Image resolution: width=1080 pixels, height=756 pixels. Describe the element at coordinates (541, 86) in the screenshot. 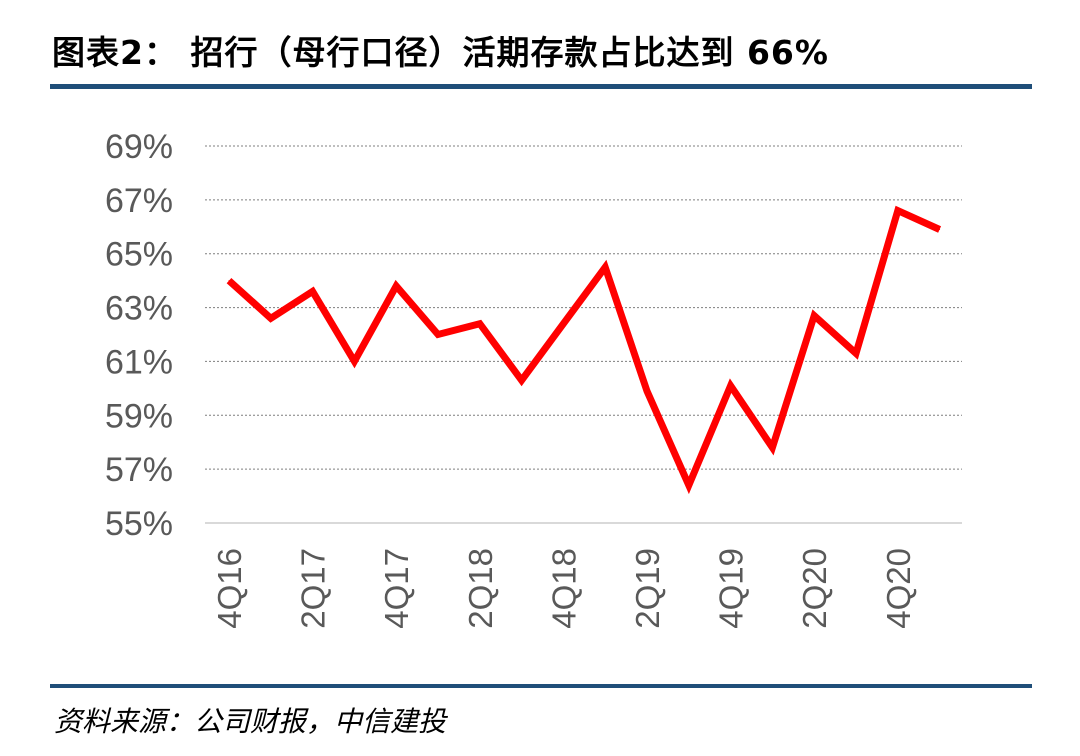

I see `title-divider` at that location.